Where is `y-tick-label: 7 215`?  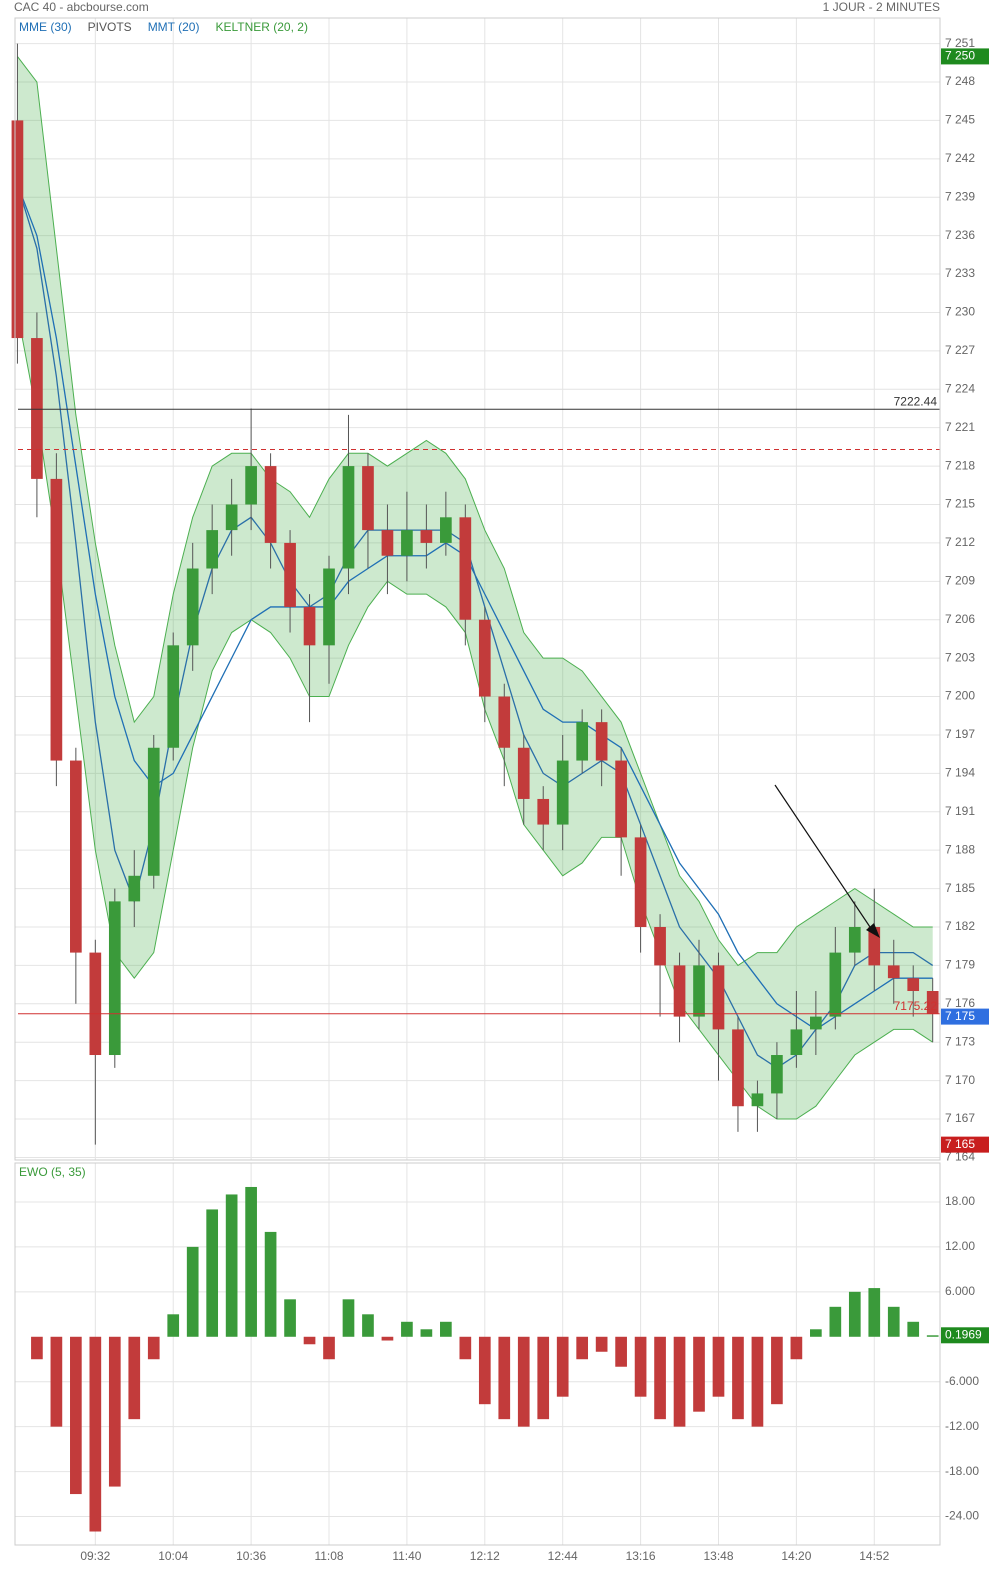 y-tick-label: 7 215 is located at coordinates (960, 504).